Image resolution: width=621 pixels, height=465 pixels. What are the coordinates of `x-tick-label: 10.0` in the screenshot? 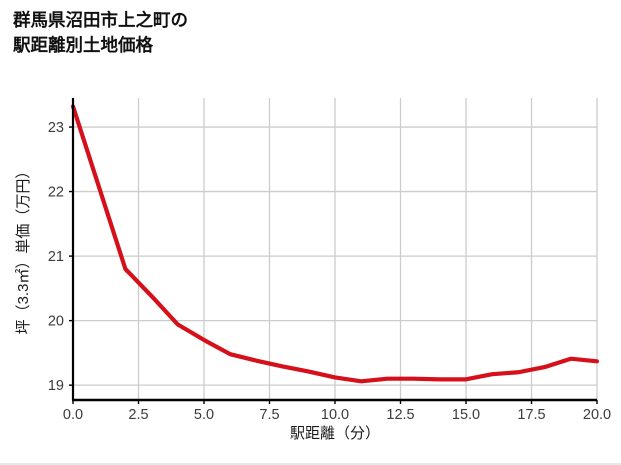 It's located at (335, 415).